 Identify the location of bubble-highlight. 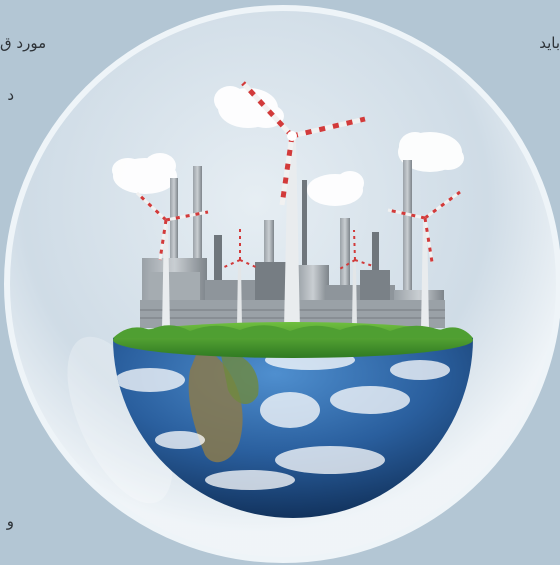
(120, 420).